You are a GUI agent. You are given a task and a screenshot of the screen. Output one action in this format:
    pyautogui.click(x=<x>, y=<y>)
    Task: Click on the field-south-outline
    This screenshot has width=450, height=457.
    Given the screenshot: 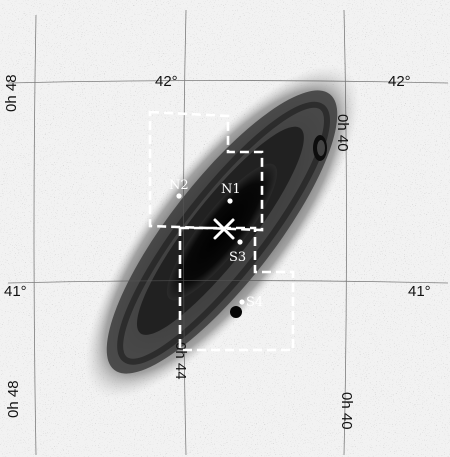 What is the action you would take?
    pyautogui.click(x=236, y=289)
    